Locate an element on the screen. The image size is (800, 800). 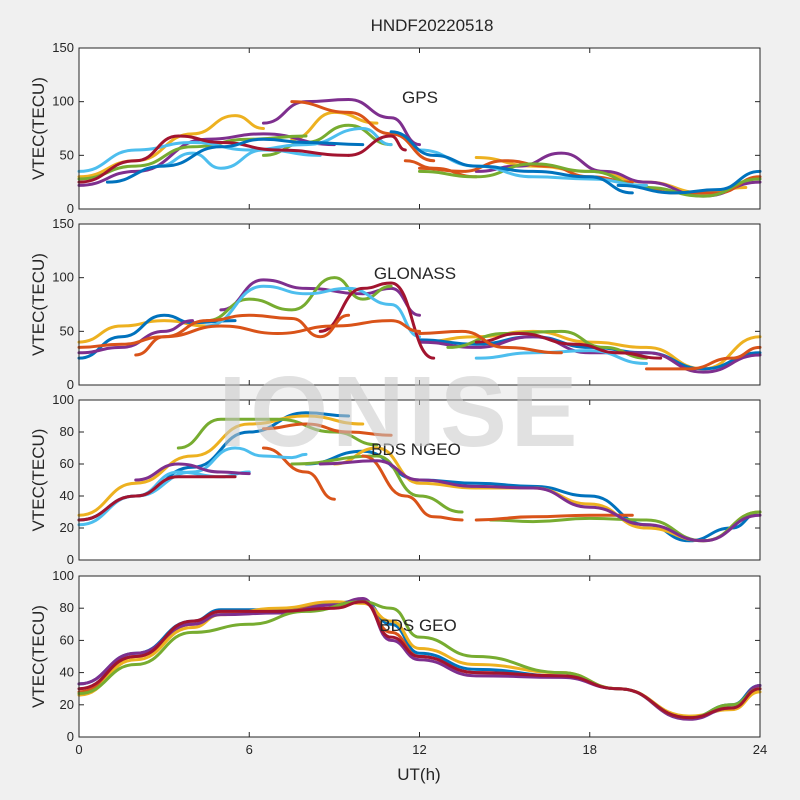
y-tick-label-glonass-50: 50 is located at coordinates (67, 330).